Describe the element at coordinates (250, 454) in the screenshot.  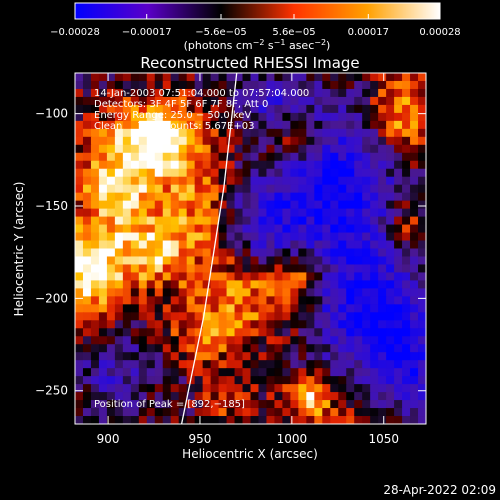
I see `x-axis-label: Heliocentric X (arcsec)` at that location.